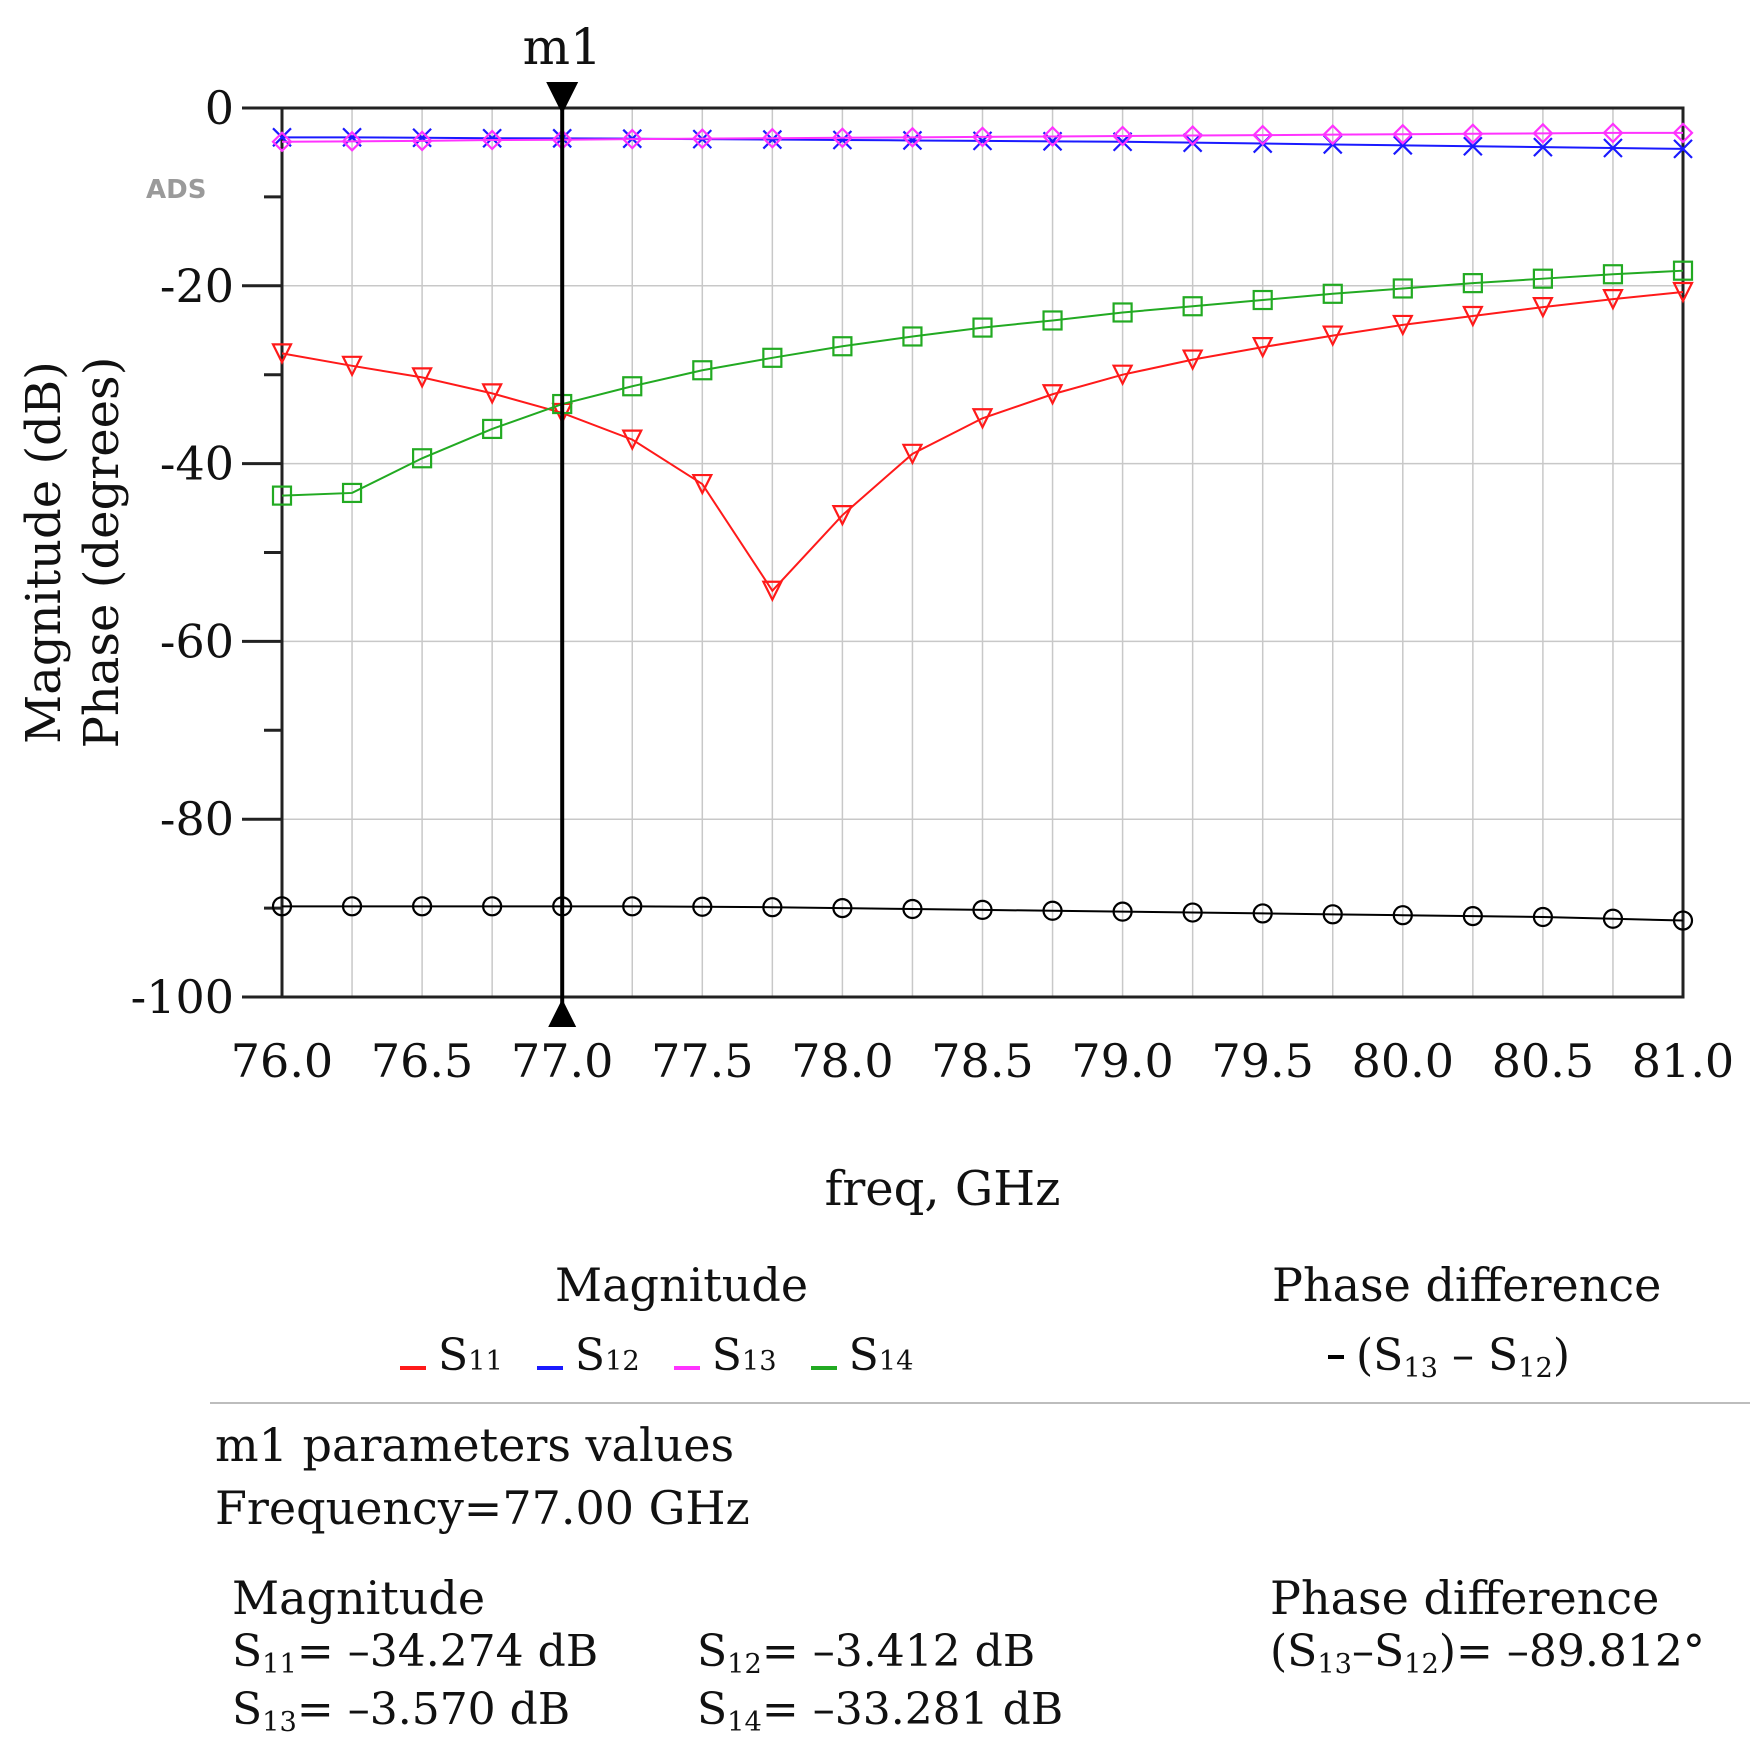 Image resolution: width=1759 pixels, height=1756 pixels. I want to click on m1-marker-bottom-arrow, so click(562, 1013).